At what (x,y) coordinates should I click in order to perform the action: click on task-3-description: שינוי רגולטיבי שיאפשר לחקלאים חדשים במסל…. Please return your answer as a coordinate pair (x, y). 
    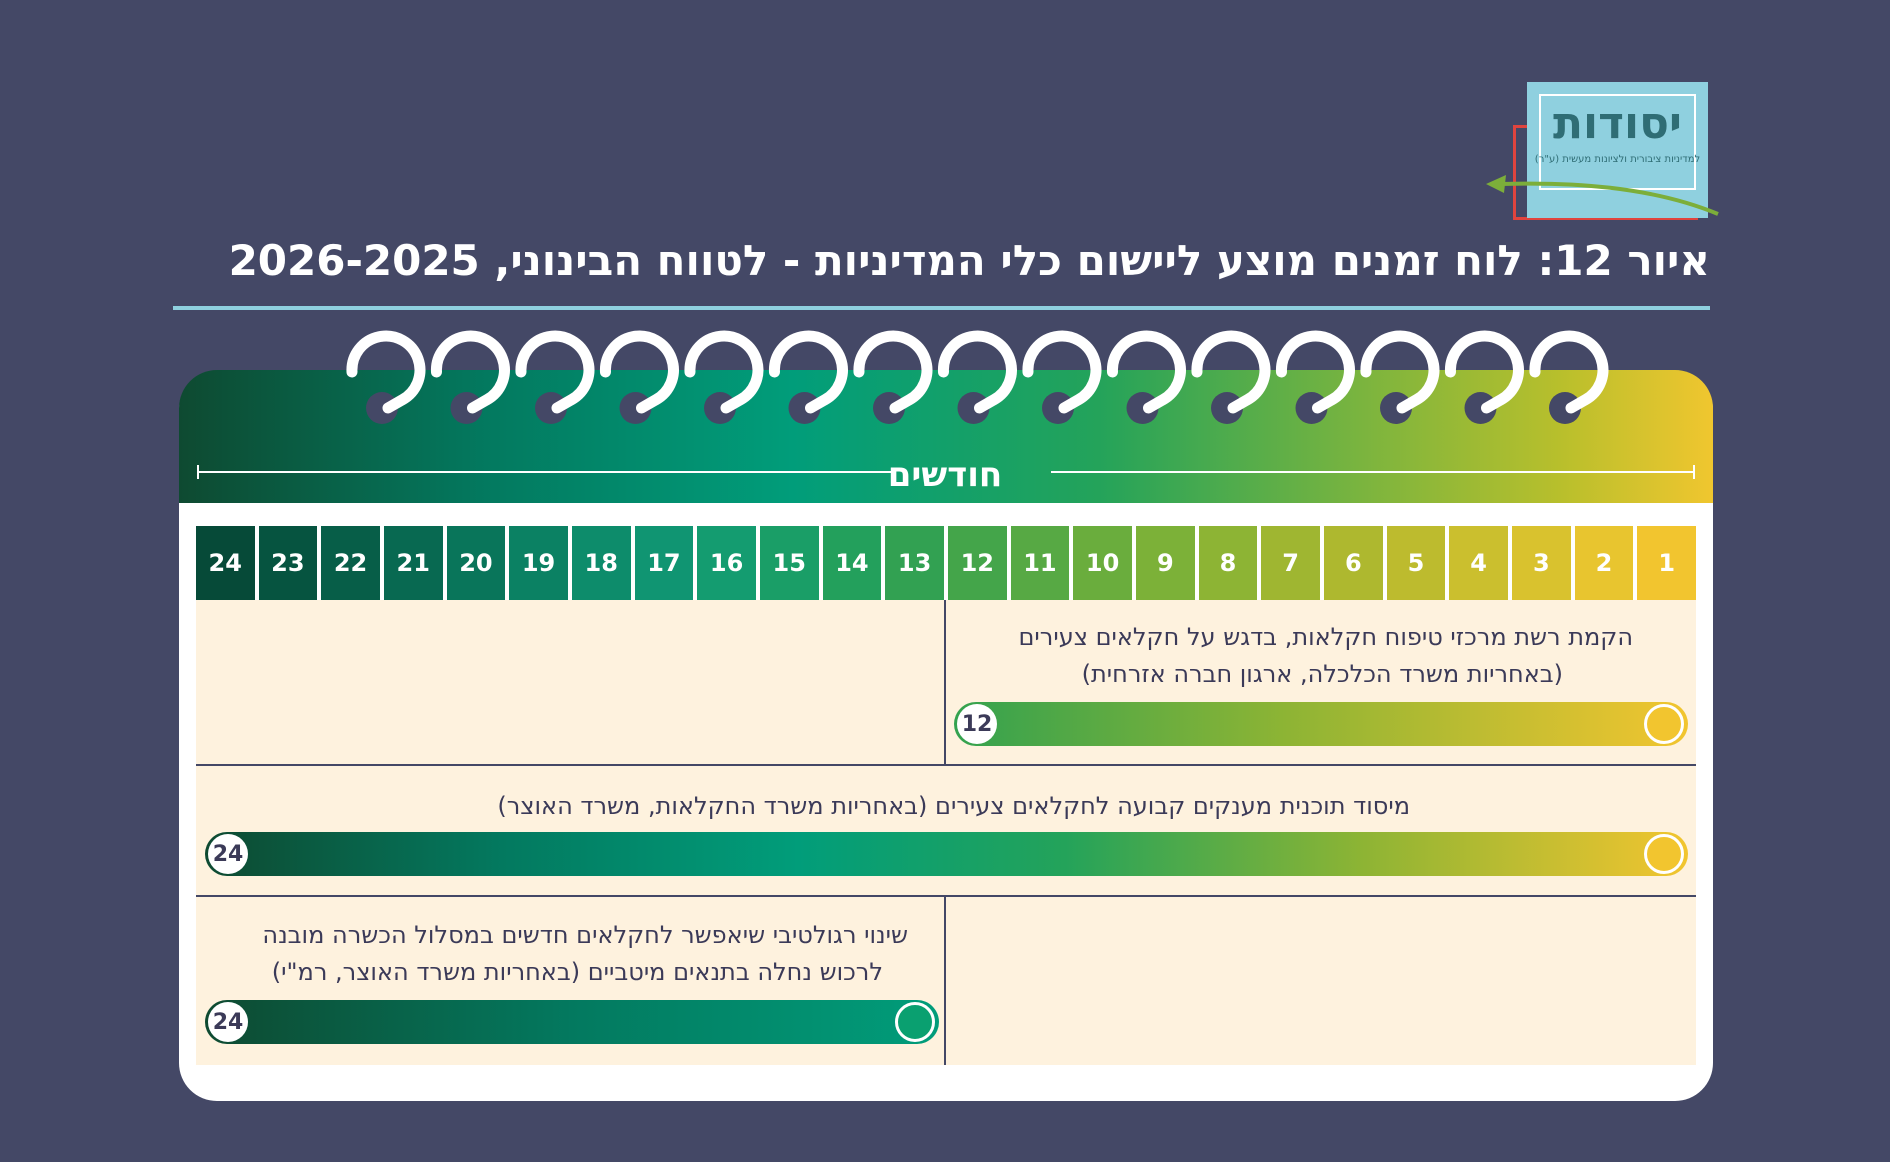
    Looking at the image, I should click on (585, 953).